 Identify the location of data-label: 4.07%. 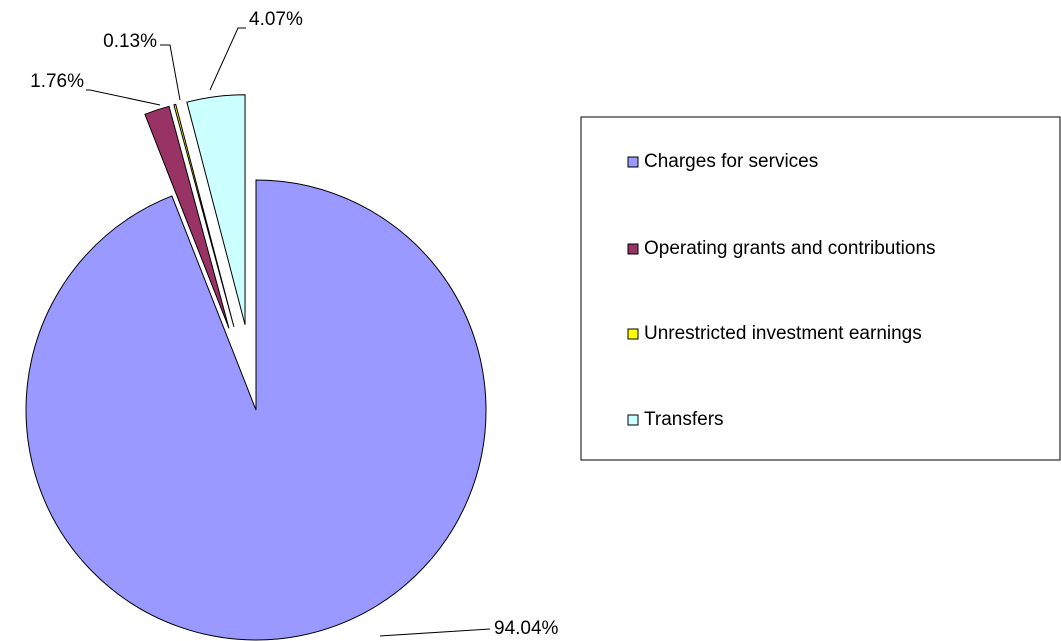
(276, 19).